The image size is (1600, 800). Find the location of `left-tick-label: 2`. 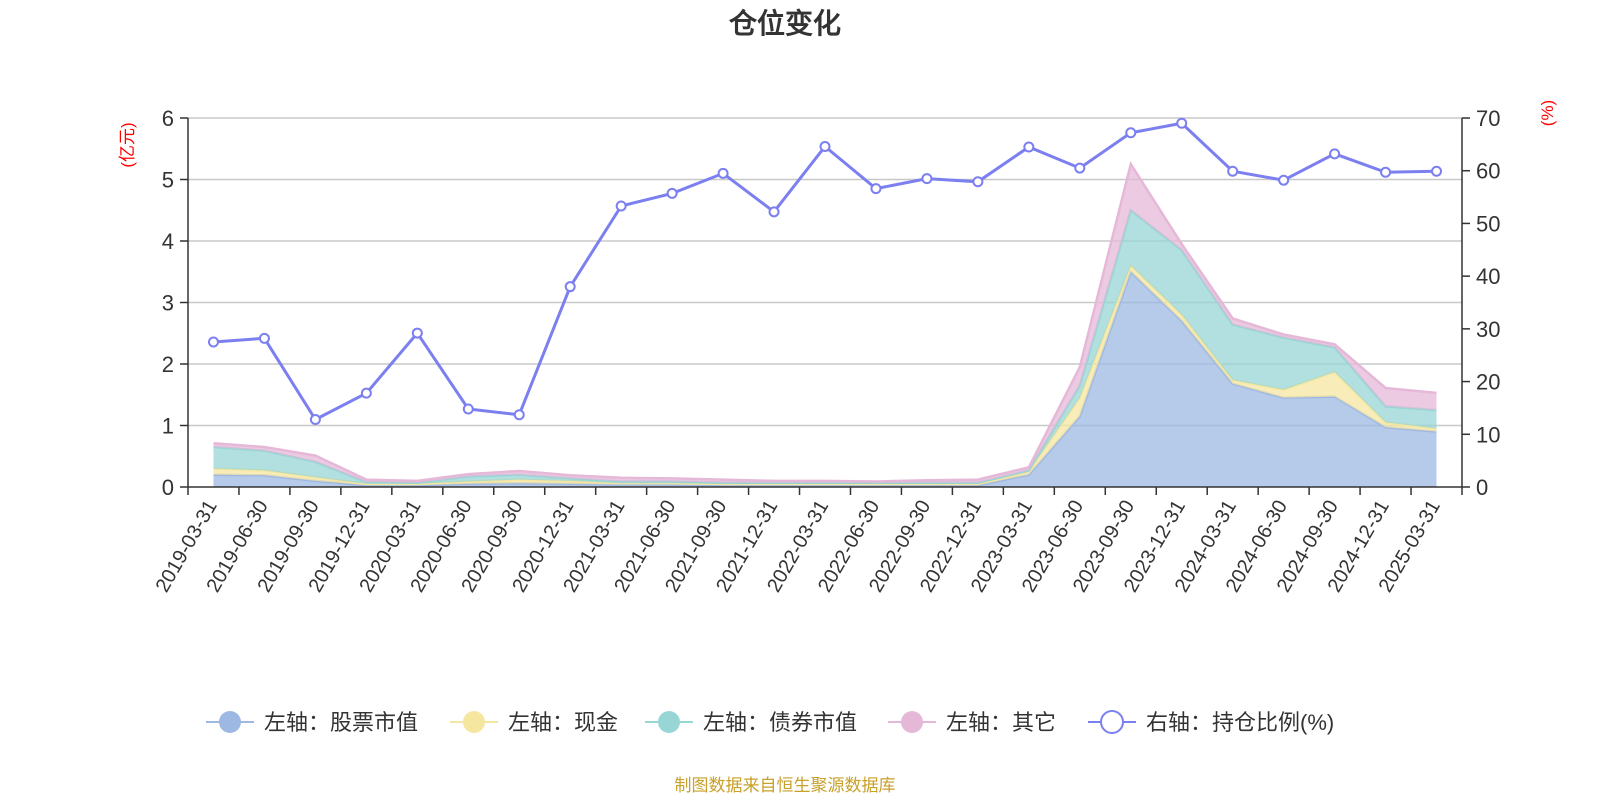

left-tick-label: 2 is located at coordinates (168, 364).